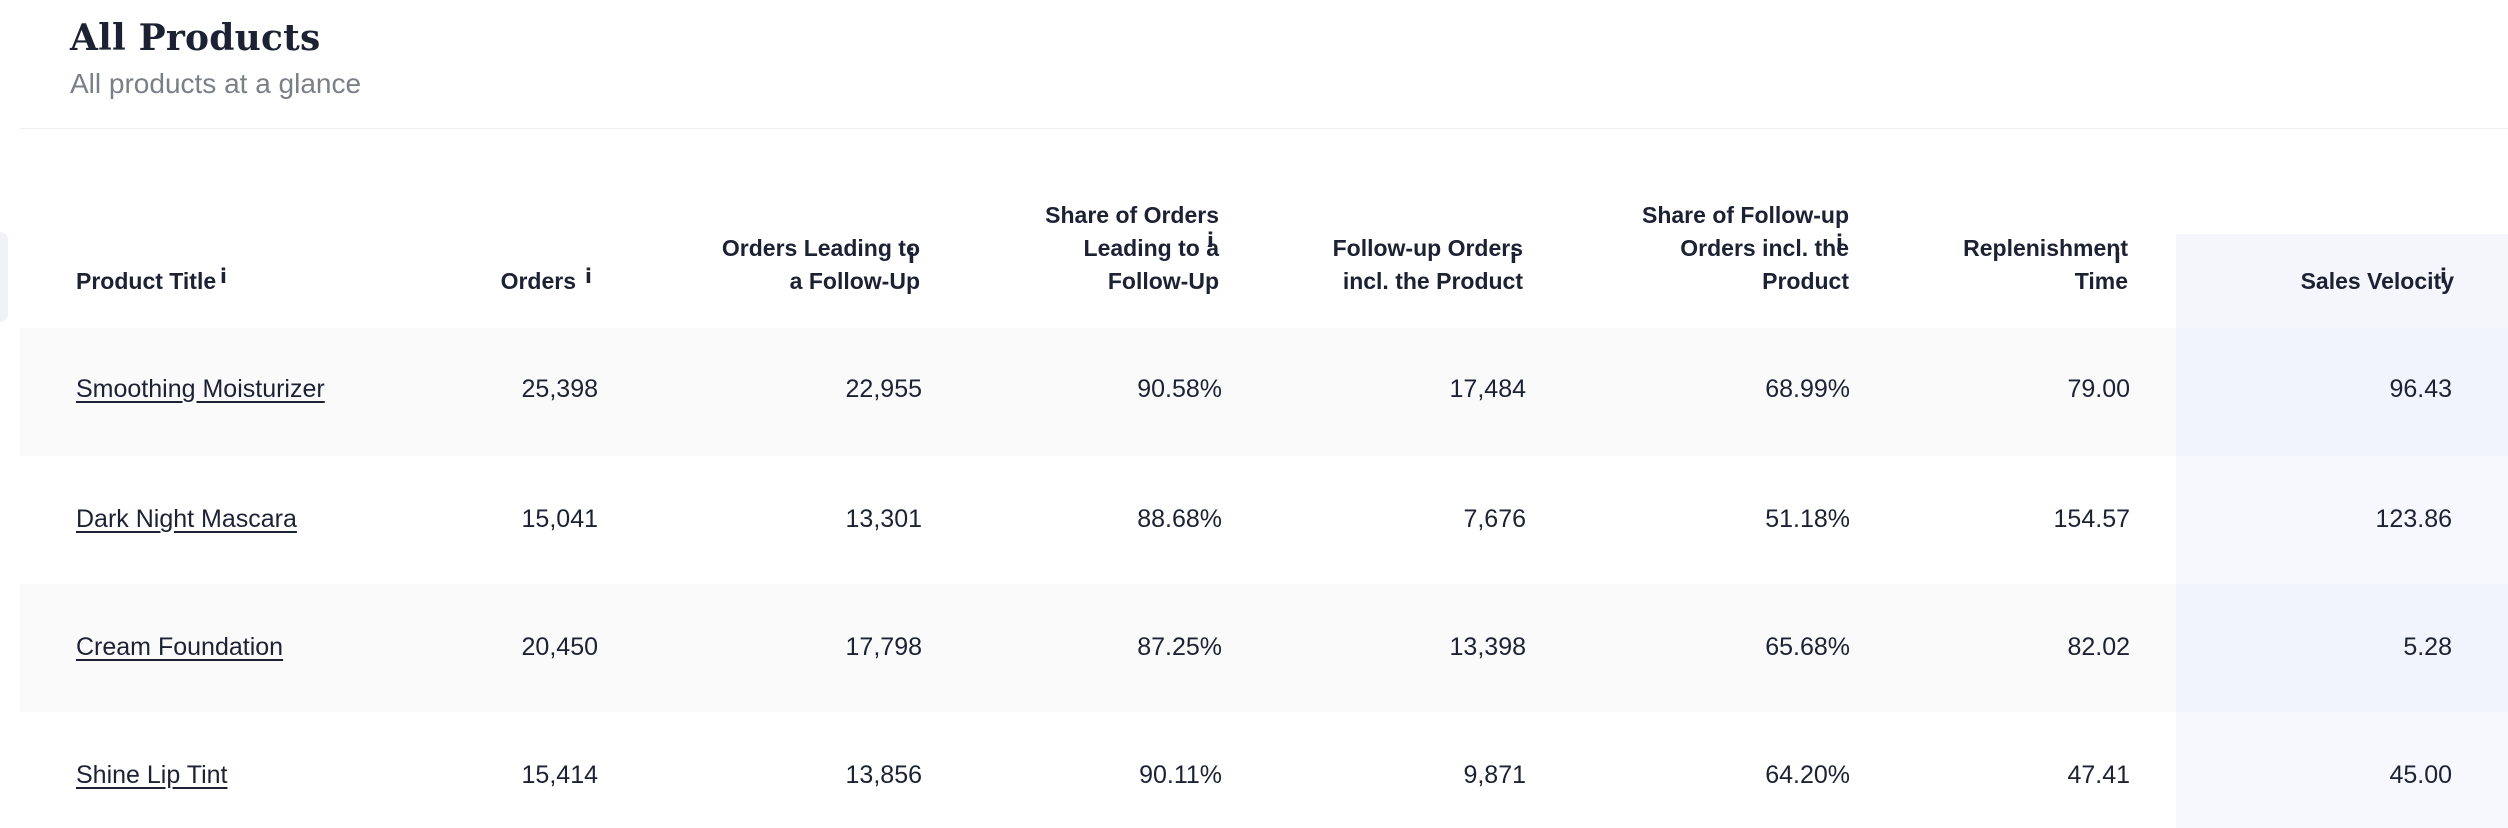  I want to click on col-header-label: Product Title, so click(146, 281).